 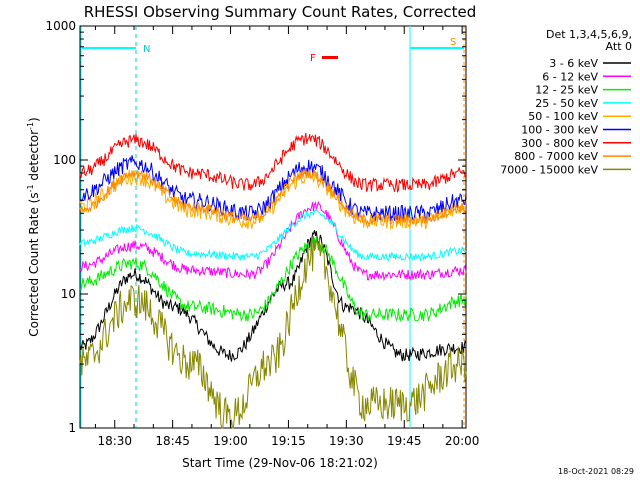 What do you see at coordinates (596, 471) in the screenshot?
I see `footer-timestamp: 18-Oct-2021 08:29` at bounding box center [596, 471].